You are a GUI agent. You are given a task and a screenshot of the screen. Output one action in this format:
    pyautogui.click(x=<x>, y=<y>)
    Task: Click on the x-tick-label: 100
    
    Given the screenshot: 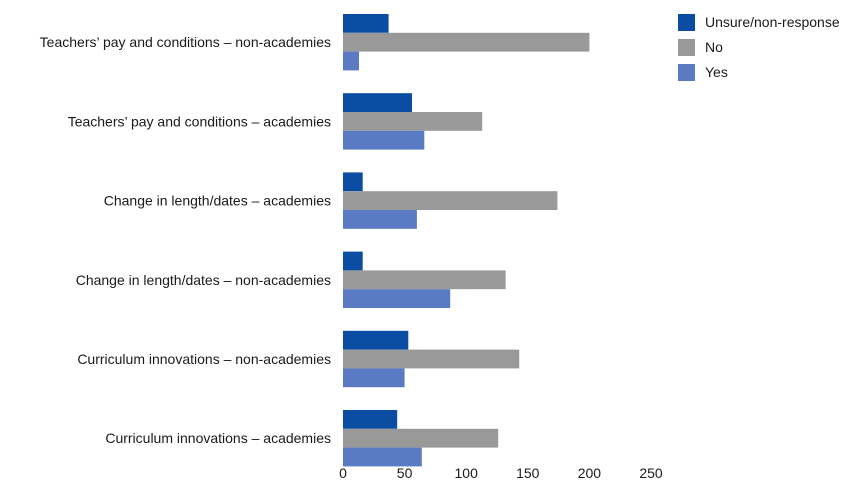 What is the action you would take?
    pyautogui.click(x=467, y=473)
    